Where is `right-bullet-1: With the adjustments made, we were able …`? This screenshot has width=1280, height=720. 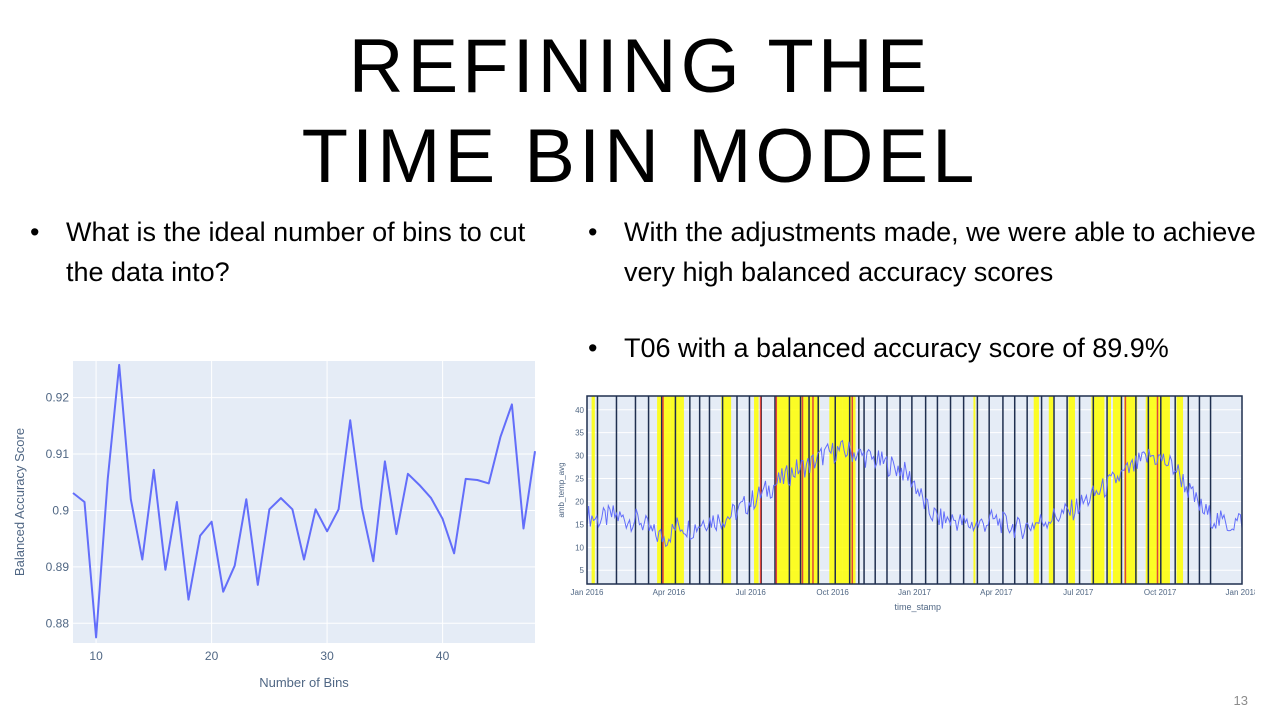 right-bullet-1: With the adjustments made, we were able … is located at coordinates (926, 252).